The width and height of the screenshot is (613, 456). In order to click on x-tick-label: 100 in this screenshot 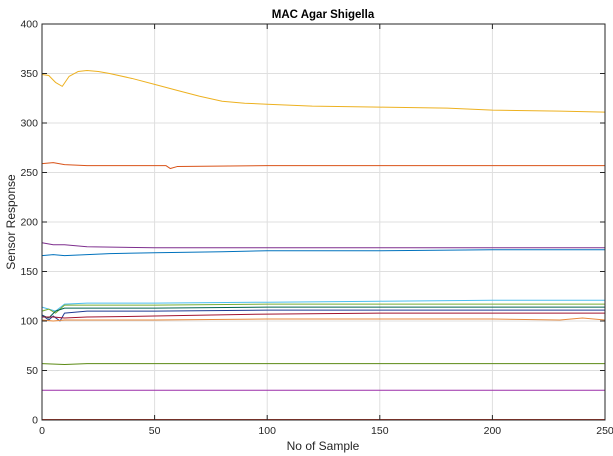, I will do `click(267, 431)`.